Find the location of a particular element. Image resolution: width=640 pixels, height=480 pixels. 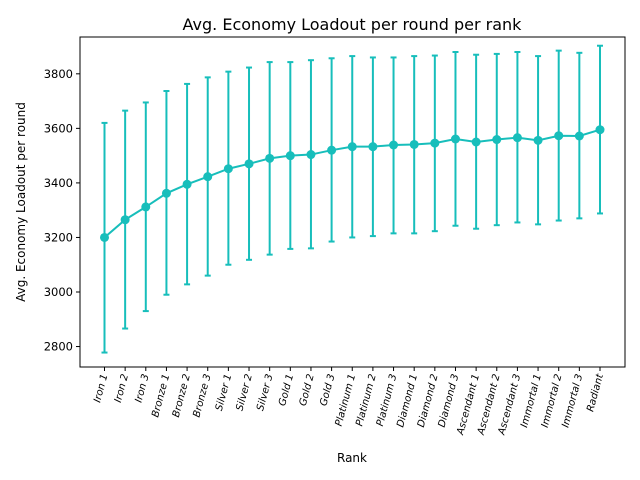

y-tick-label: 3000 is located at coordinates (58, 292).